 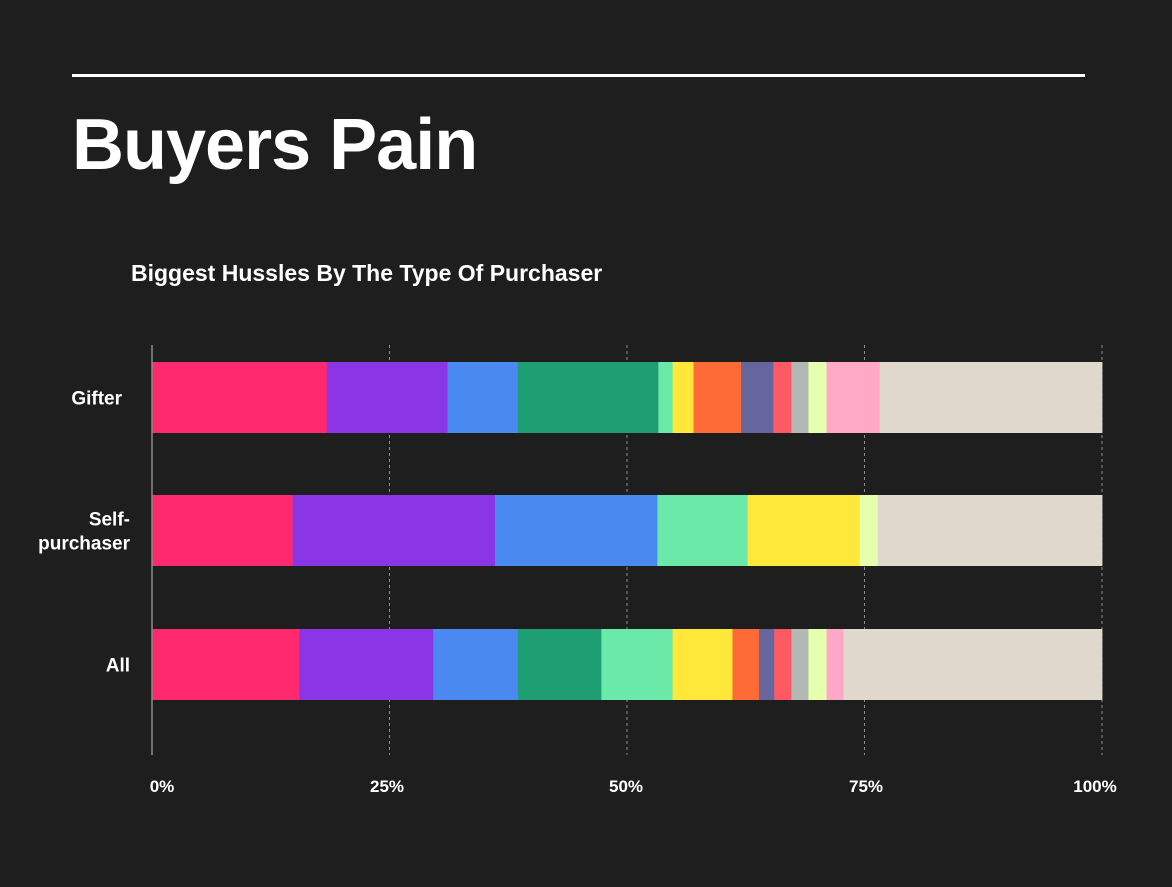 I want to click on bar-segment-row2-series1, so click(x=222, y=530).